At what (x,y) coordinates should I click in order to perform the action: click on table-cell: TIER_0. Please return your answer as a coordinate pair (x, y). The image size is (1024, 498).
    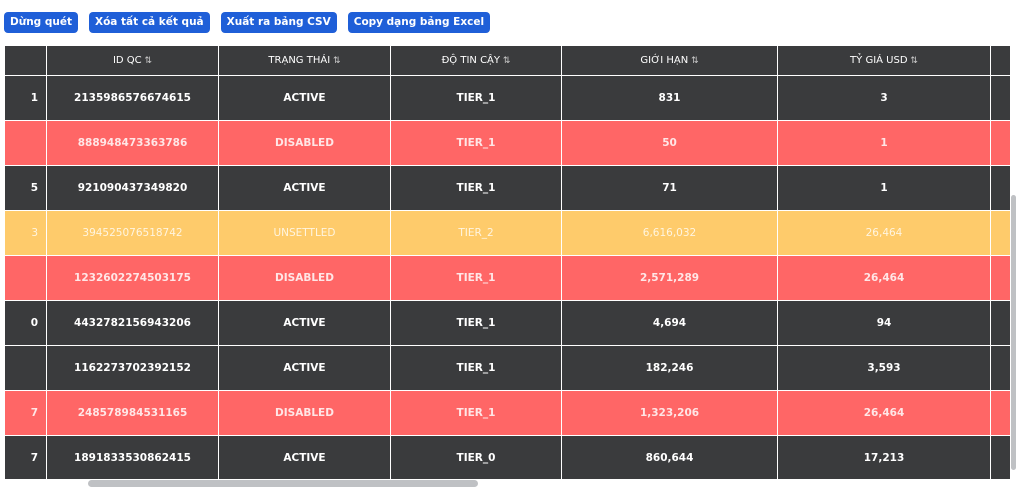
    Looking at the image, I should click on (476, 457).